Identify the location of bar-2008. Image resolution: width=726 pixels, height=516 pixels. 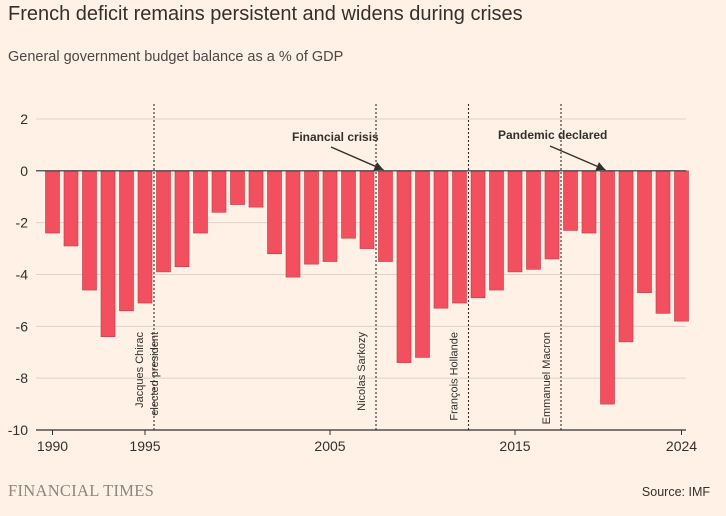
(385, 216).